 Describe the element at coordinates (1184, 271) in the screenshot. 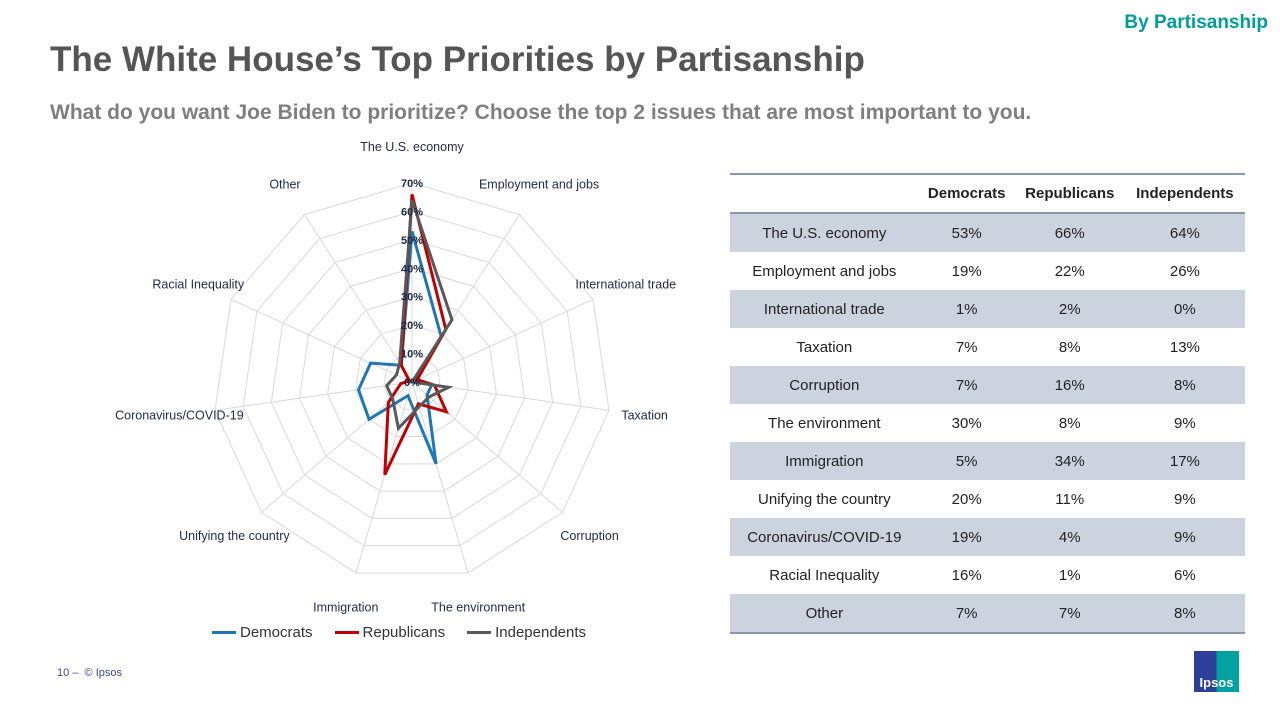

I see `table-cell: 26%` at that location.